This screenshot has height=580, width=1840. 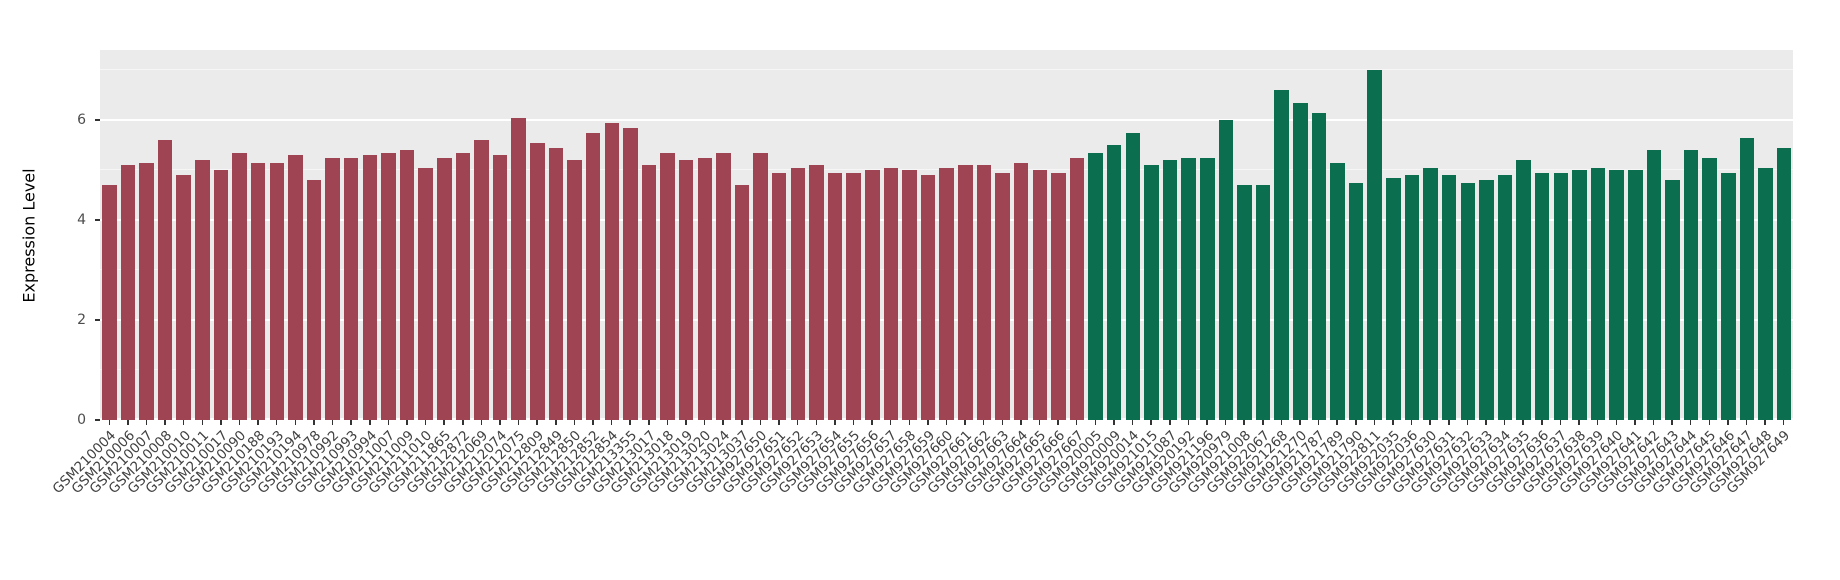 I want to click on y-tick-label: 2, so click(x=81, y=320).